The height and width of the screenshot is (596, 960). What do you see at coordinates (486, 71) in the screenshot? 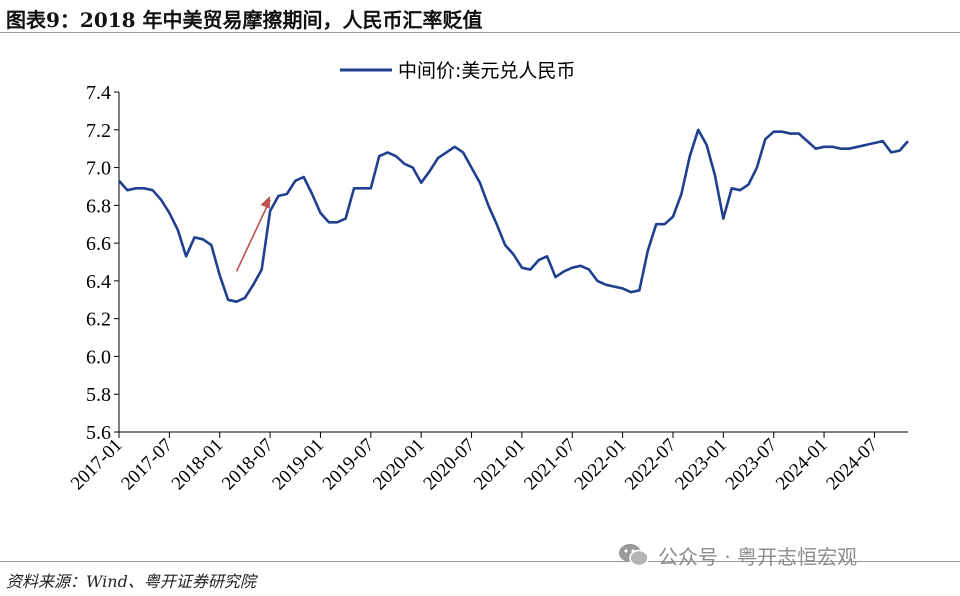
I see `legend-label: 中间价:美元兑人民币` at bounding box center [486, 71].